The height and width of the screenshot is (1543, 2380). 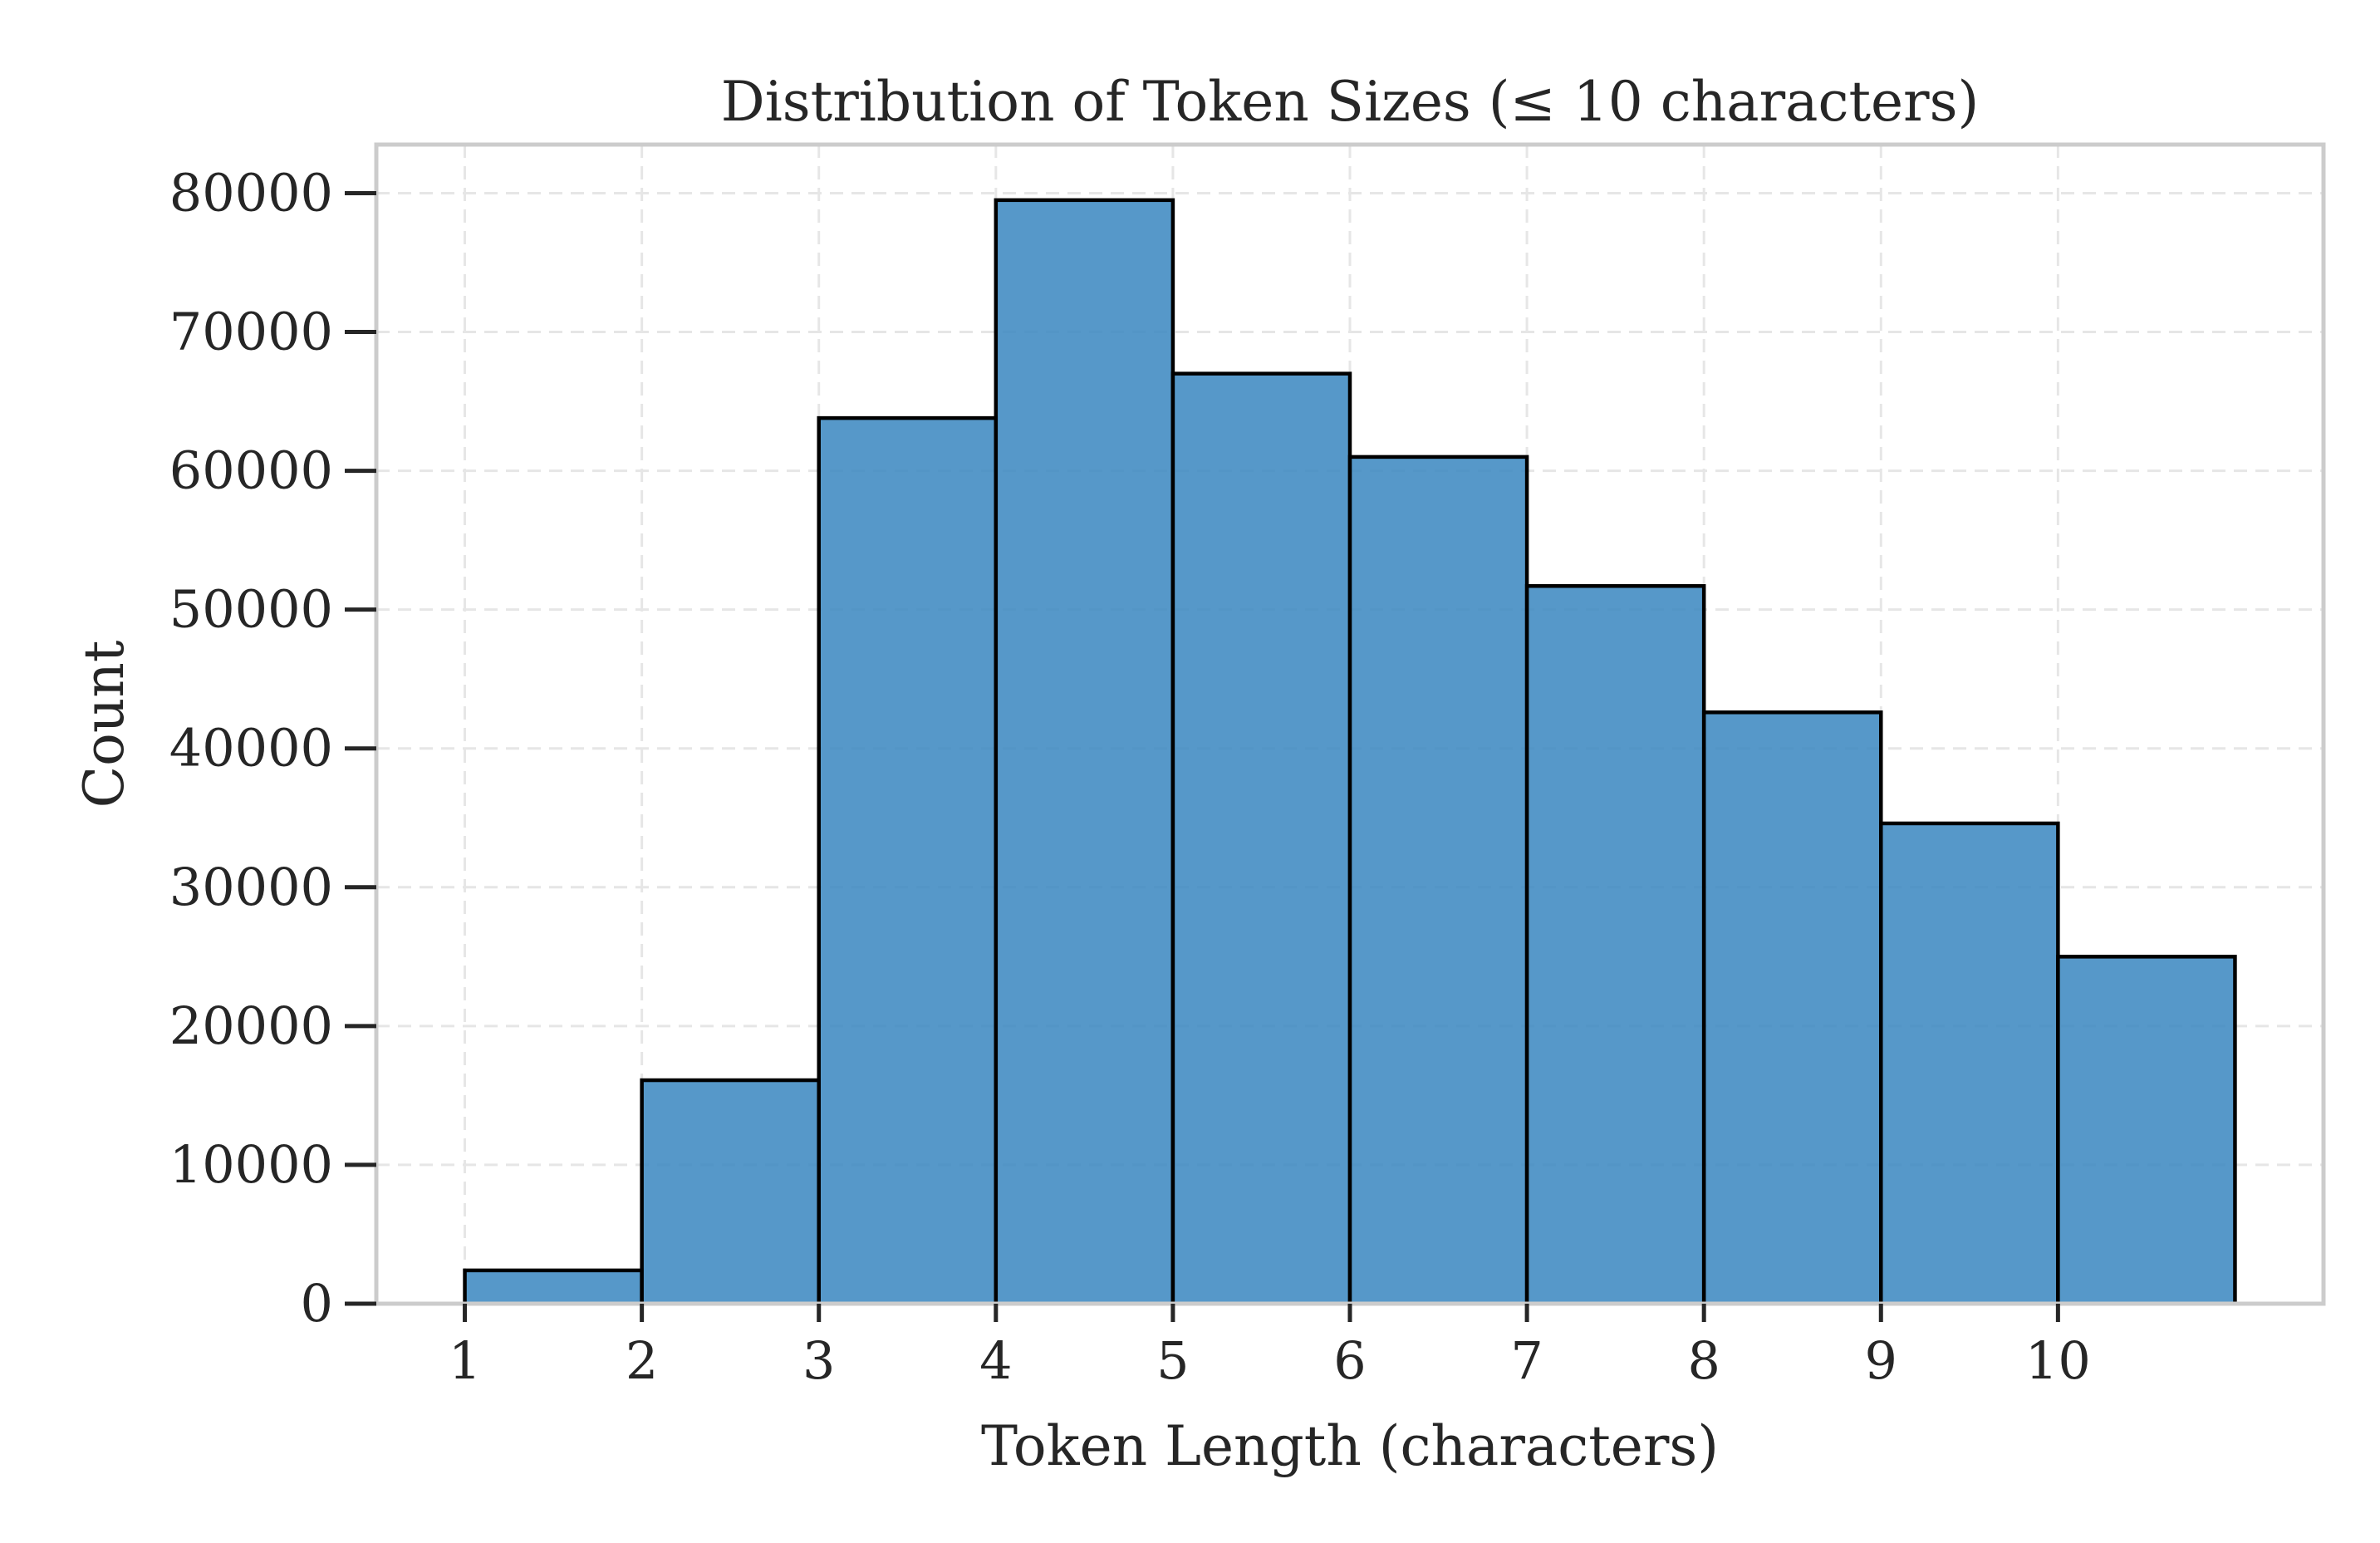 I want to click on x-tick-label: 5, so click(x=1172, y=1360).